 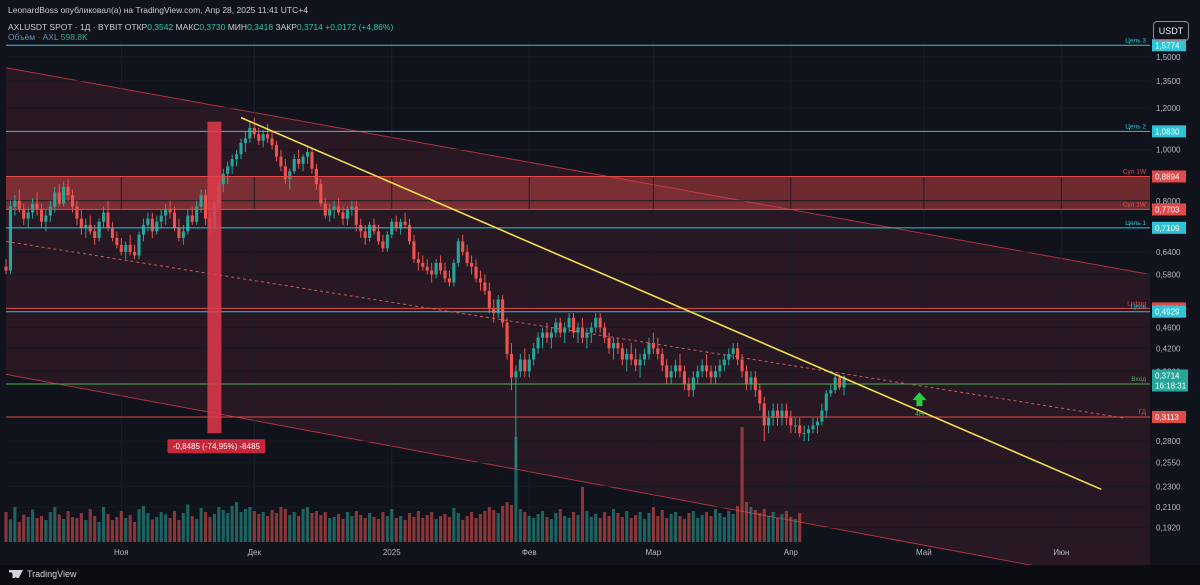 What do you see at coordinates (1171, 31) in the screenshot?
I see `currency-button: USDT` at bounding box center [1171, 31].